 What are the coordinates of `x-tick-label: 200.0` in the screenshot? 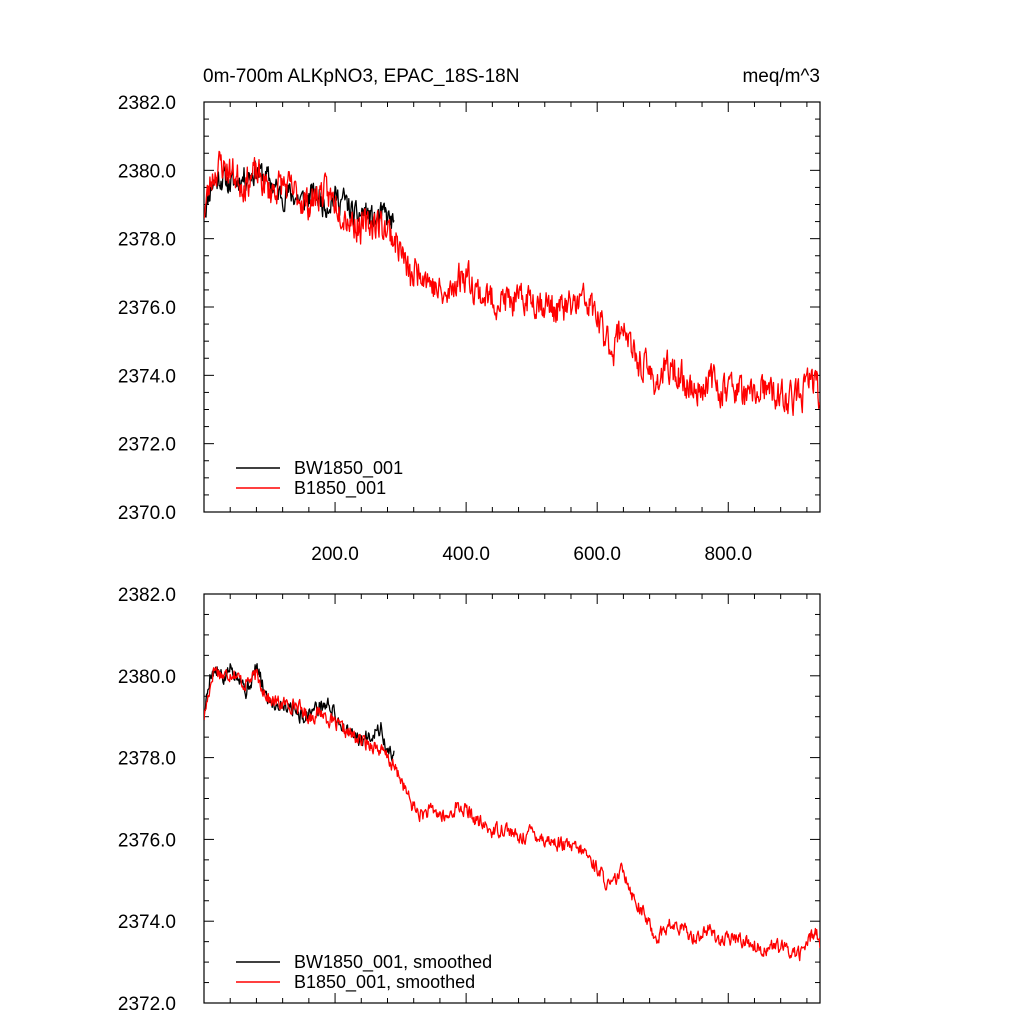 It's located at (335, 554).